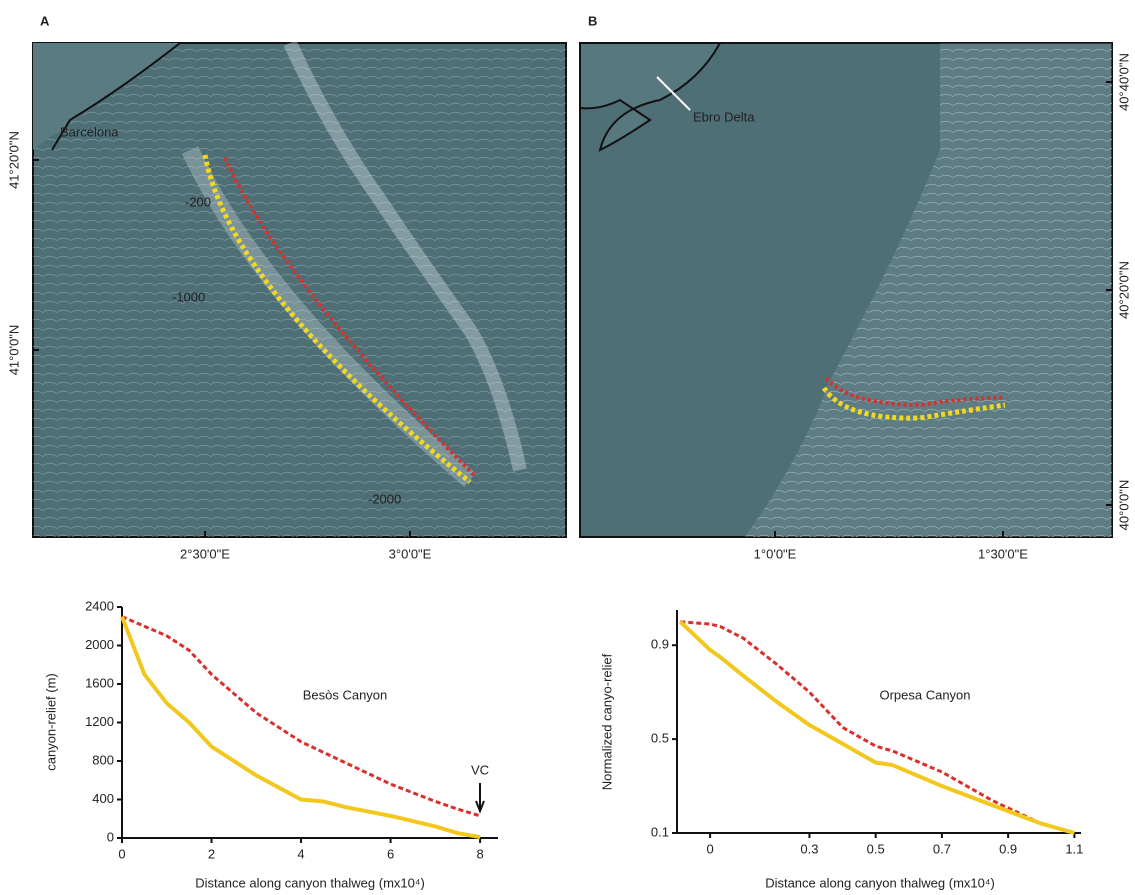 This screenshot has width=1135, height=895. What do you see at coordinates (345, 694) in the screenshot?
I see `chart-title: Besòs Canyon` at bounding box center [345, 694].